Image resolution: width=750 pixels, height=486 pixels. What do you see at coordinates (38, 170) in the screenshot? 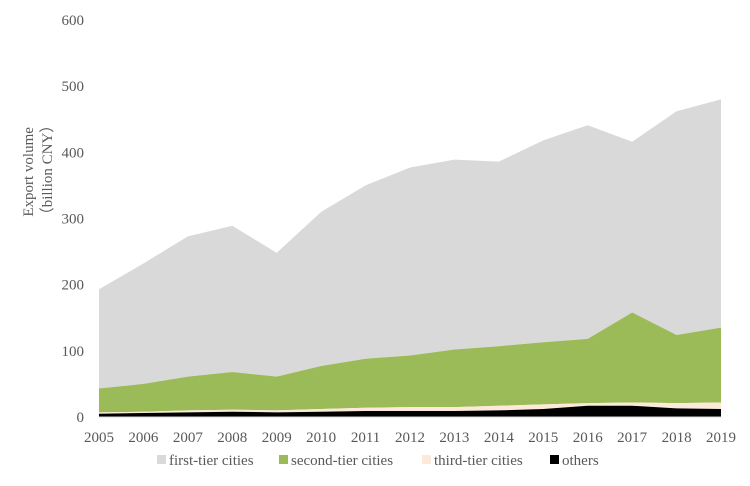
I see `y-axis-label: Export volume （billion CNY）` at bounding box center [38, 170].